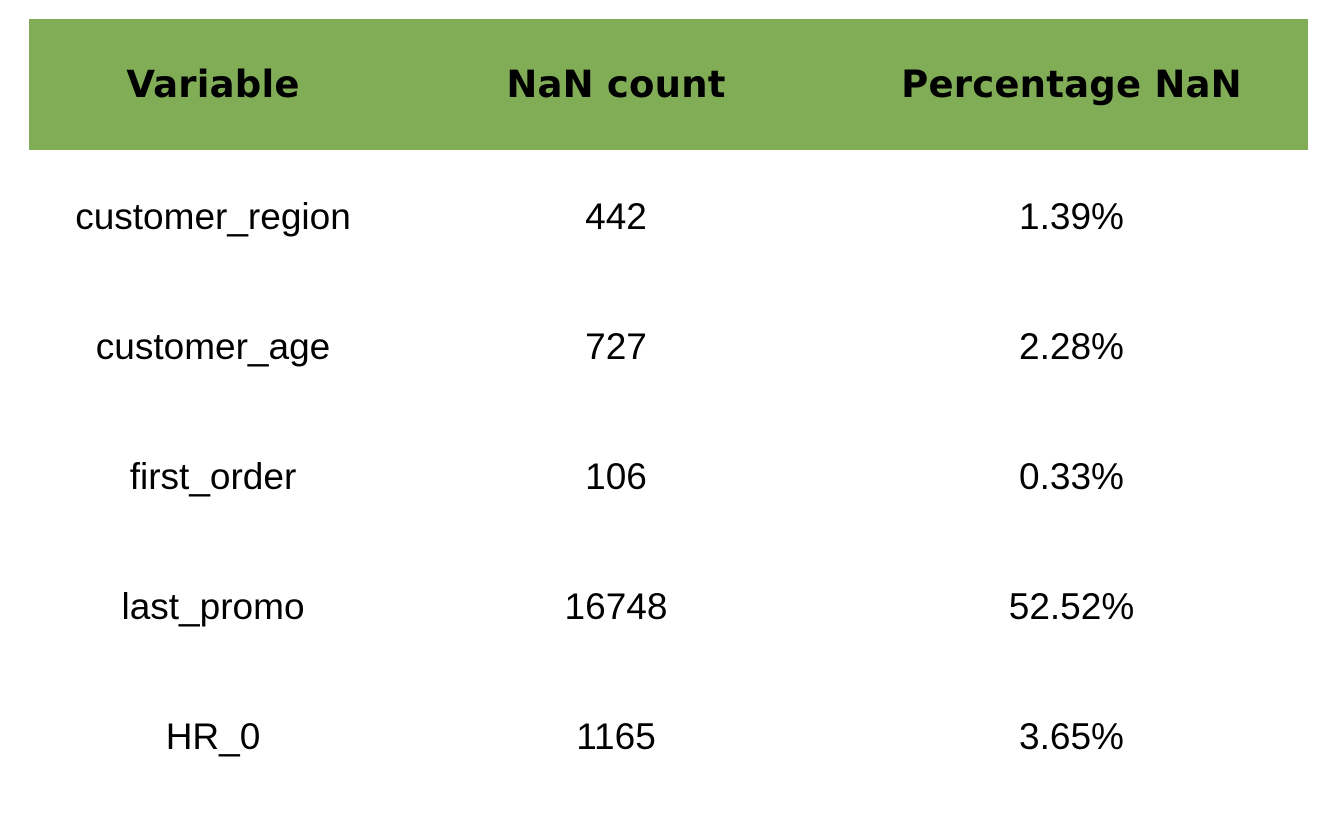 The image size is (1335, 833). I want to click on cell-nan-count: 16748, so click(616, 606).